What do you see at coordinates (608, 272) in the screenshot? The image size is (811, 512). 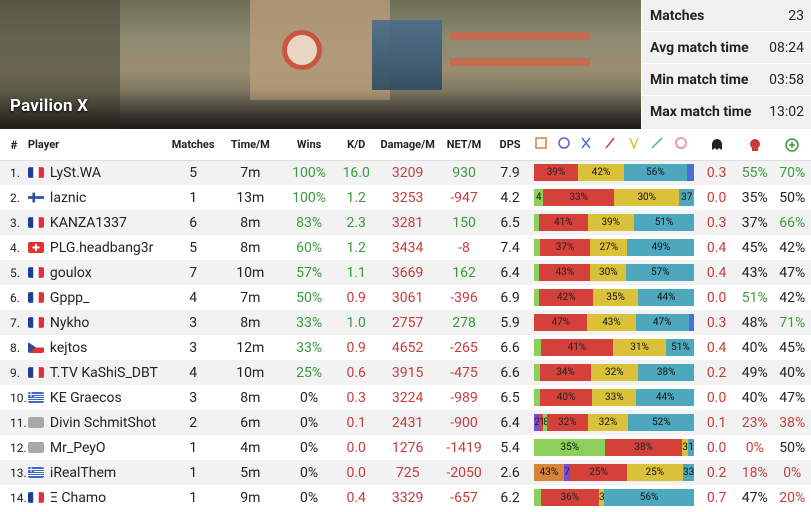 I see `bar-segment: 30%` at bounding box center [608, 272].